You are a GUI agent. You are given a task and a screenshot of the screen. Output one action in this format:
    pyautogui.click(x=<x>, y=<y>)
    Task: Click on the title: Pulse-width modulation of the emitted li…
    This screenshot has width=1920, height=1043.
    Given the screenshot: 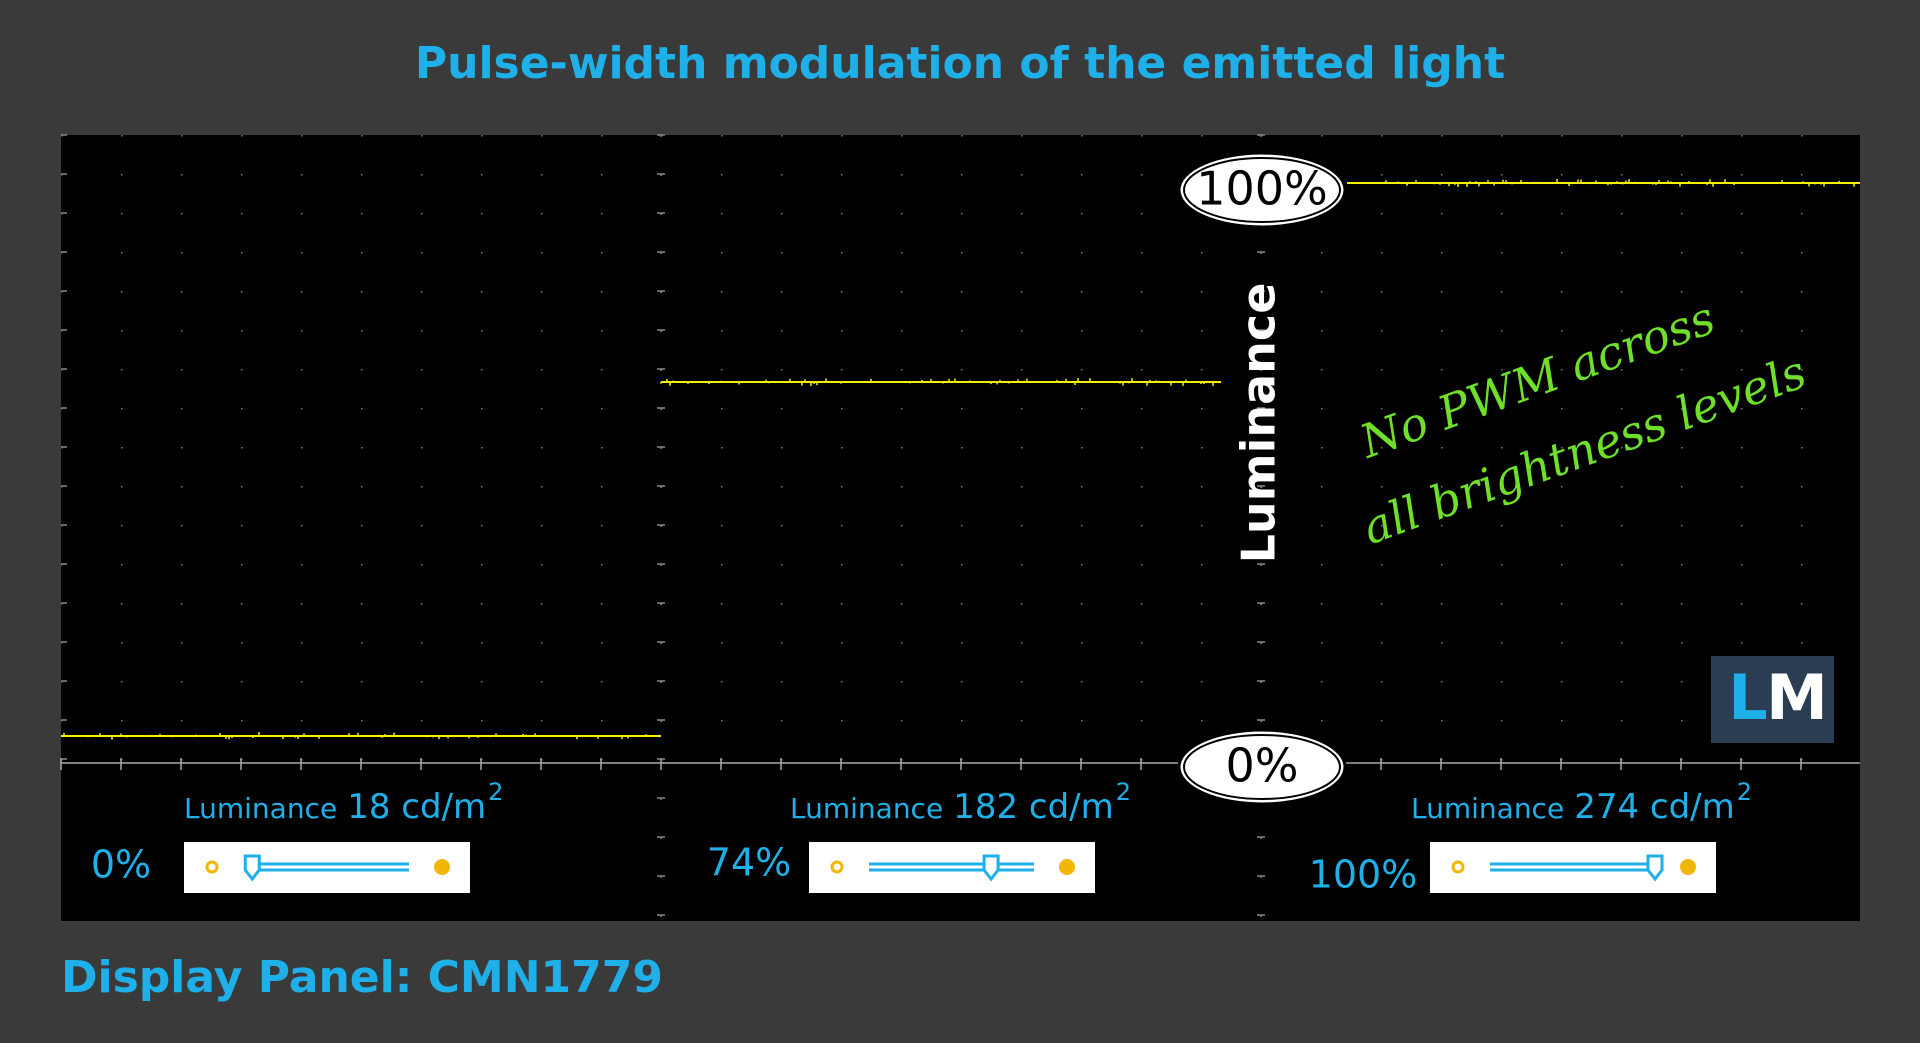 What is the action you would take?
    pyautogui.click(x=960, y=63)
    